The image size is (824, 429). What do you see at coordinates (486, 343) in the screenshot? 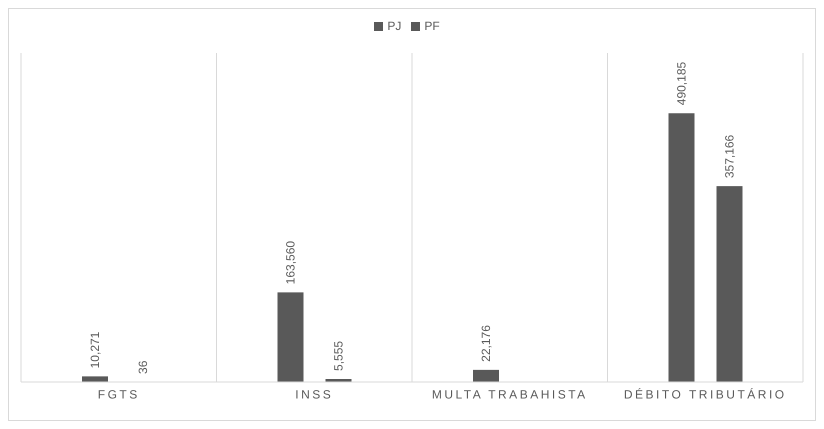
I see `data-label: 22,176` at bounding box center [486, 343].